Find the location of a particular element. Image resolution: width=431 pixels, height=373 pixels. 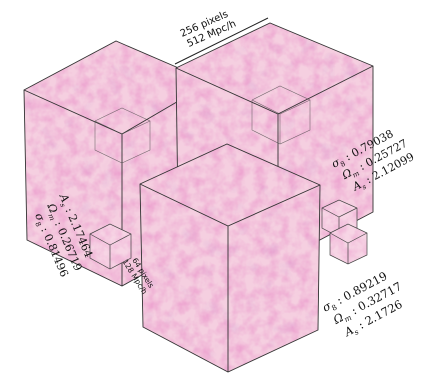

front-cube-params: σ8 : 0.89219 Ωm : 0.32717 As : 2.1726 is located at coordinates (362, 304).